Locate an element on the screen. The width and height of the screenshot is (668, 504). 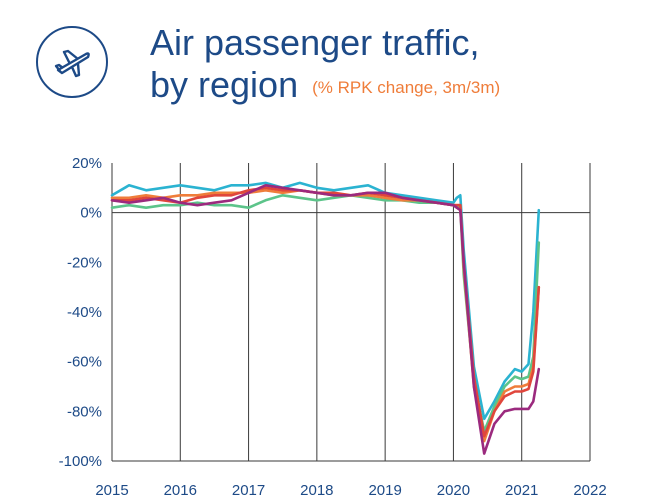
x-tick-label: 2020 is located at coordinates (453, 490).